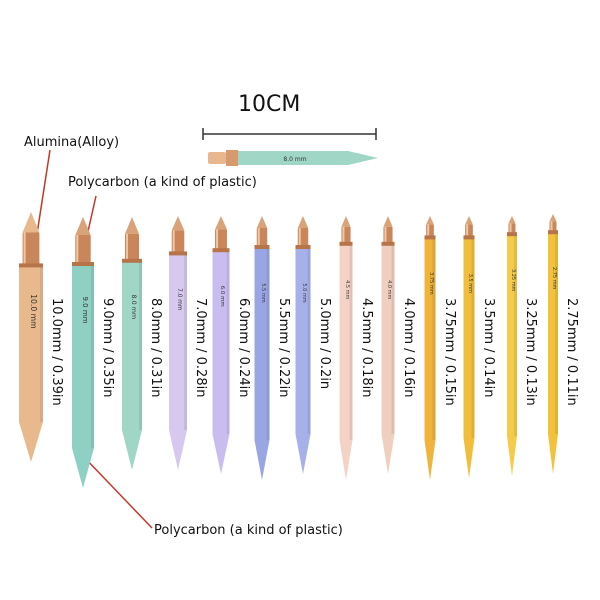  Describe the element at coordinates (221, 345) in the screenshot. I see `needle-5: 6.0 mm` at that location.